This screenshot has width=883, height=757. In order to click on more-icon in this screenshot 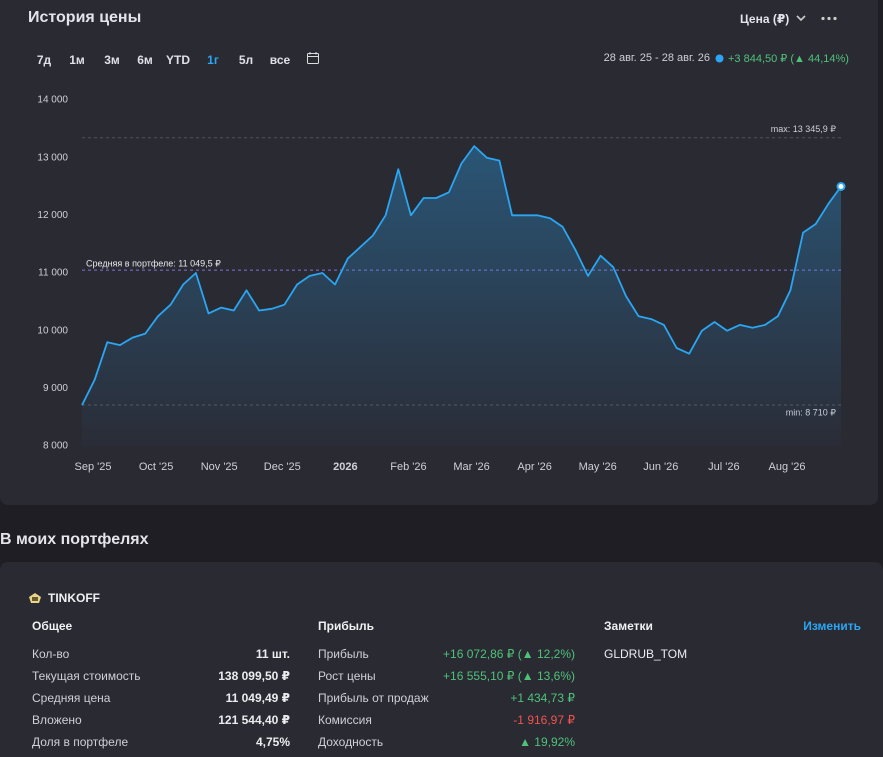, I will do `click(829, 18)`.